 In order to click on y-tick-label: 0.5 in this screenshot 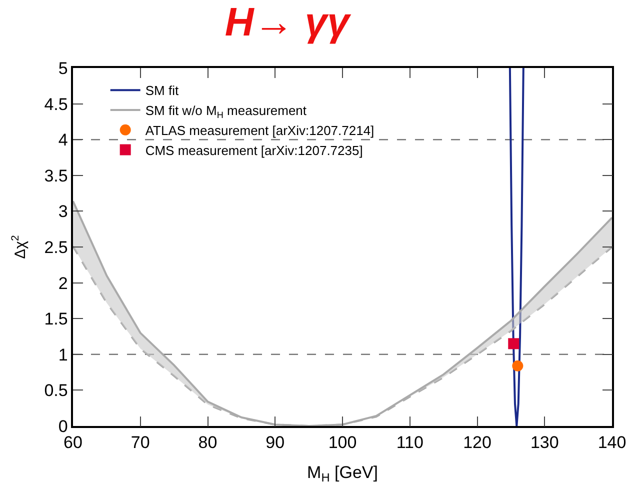, I will do `click(56, 390)`.